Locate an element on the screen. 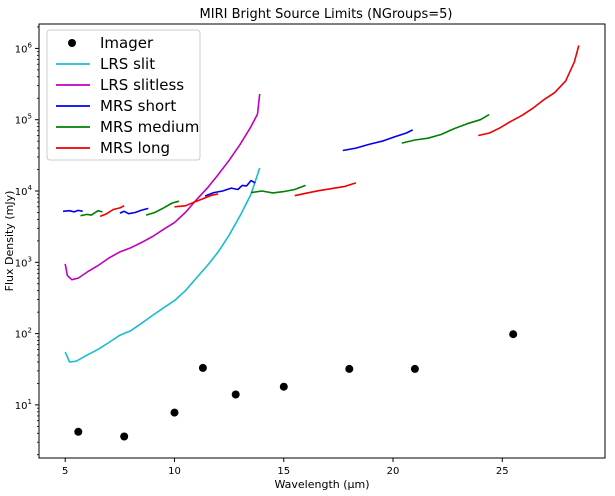 Image resolution: width=615 pixels, height=496 pixels. y-tick-base-1: 10 is located at coordinates (21, 335).